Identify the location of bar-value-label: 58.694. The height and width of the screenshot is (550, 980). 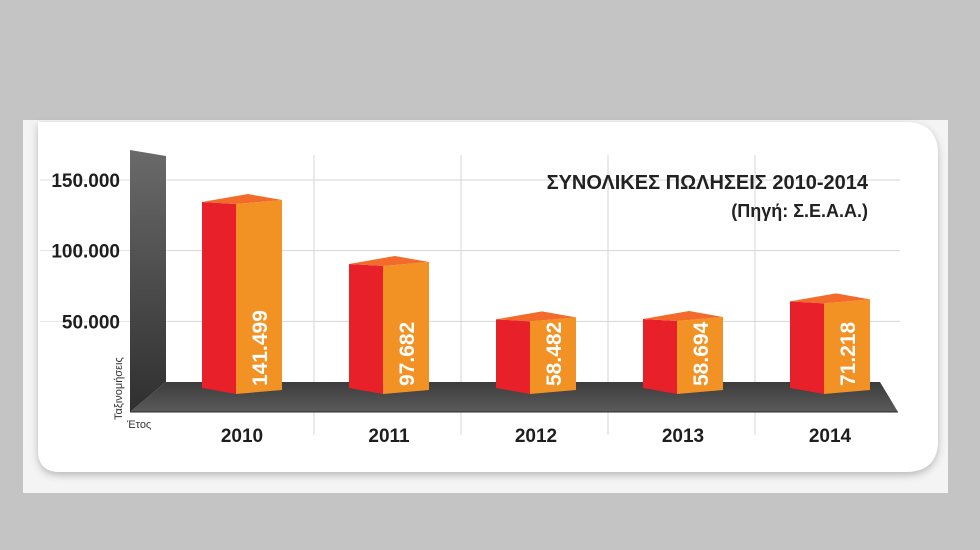
(701, 353).